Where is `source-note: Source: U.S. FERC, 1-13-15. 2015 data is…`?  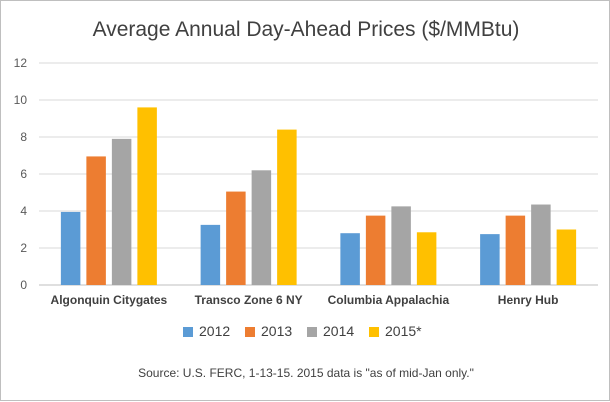
source-note: Source: U.S. FERC, 1-13-15. 2015 data is… is located at coordinates (306, 373).